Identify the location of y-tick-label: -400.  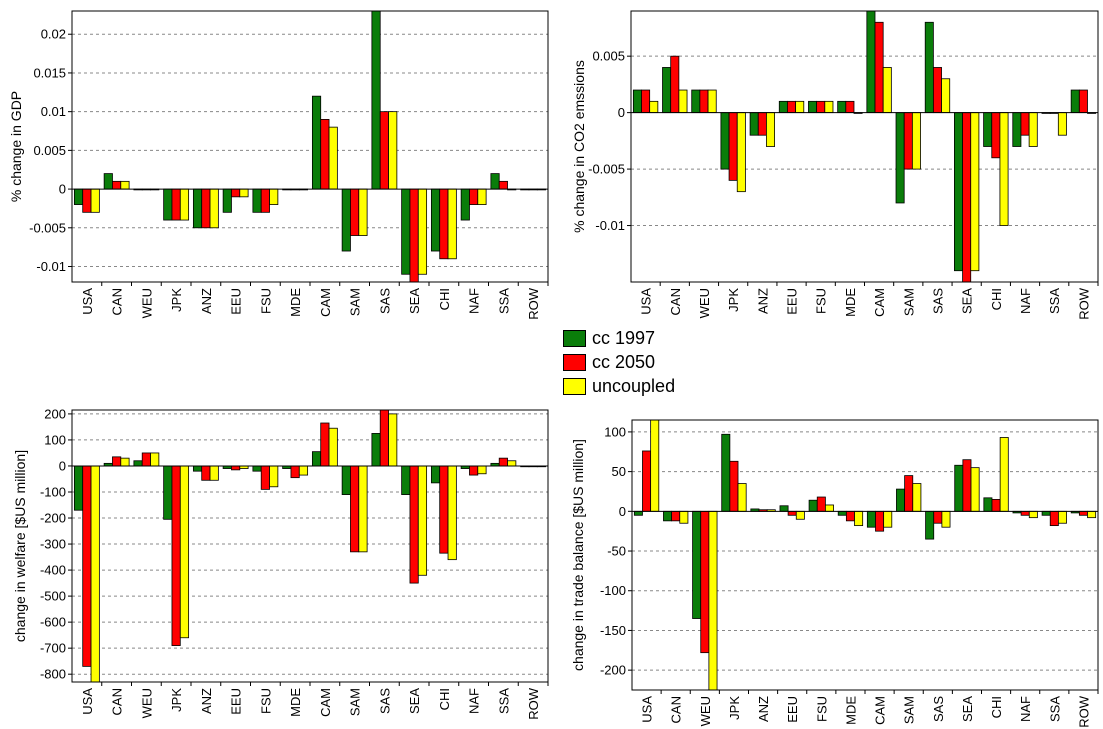
(53, 570).